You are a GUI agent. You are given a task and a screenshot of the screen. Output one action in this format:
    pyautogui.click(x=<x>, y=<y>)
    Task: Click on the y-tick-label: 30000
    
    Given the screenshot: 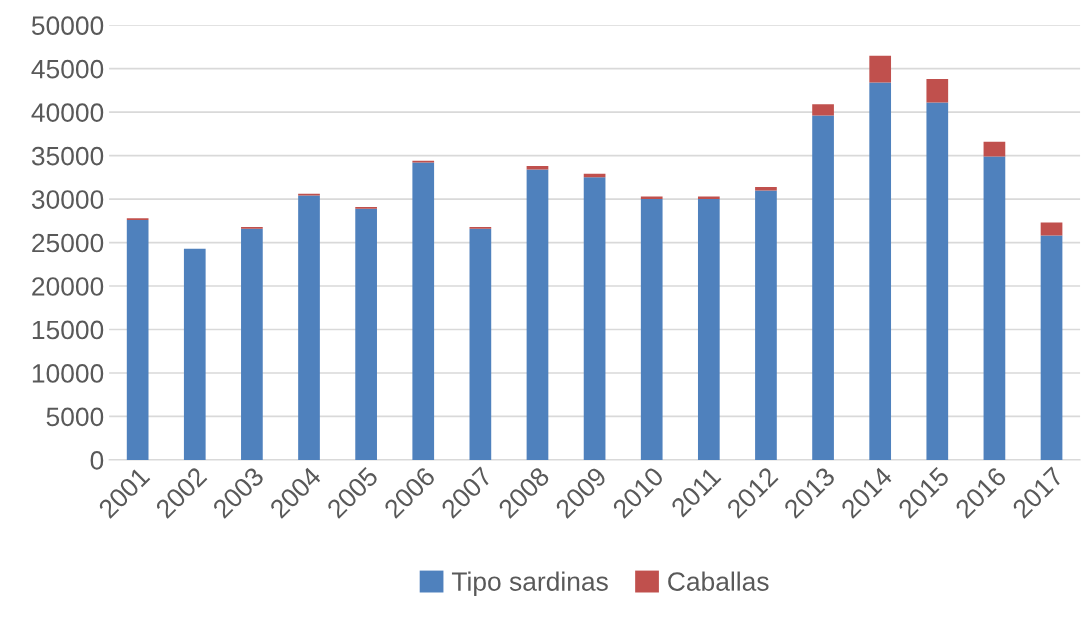 What is the action you would take?
    pyautogui.click(x=67, y=199)
    